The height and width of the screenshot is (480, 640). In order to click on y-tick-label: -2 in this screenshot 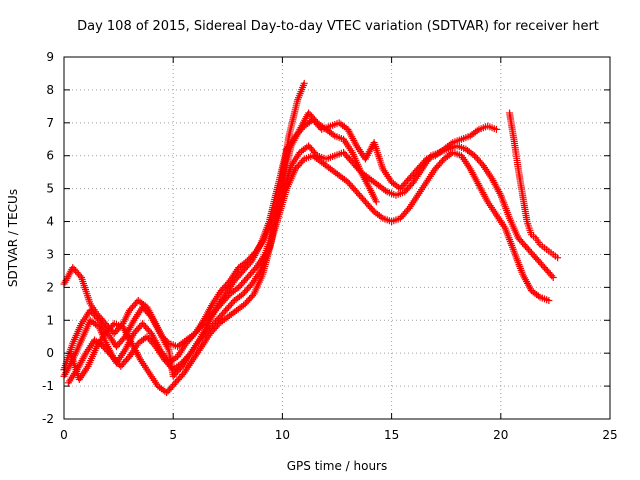, I will do `click(48, 419)`.